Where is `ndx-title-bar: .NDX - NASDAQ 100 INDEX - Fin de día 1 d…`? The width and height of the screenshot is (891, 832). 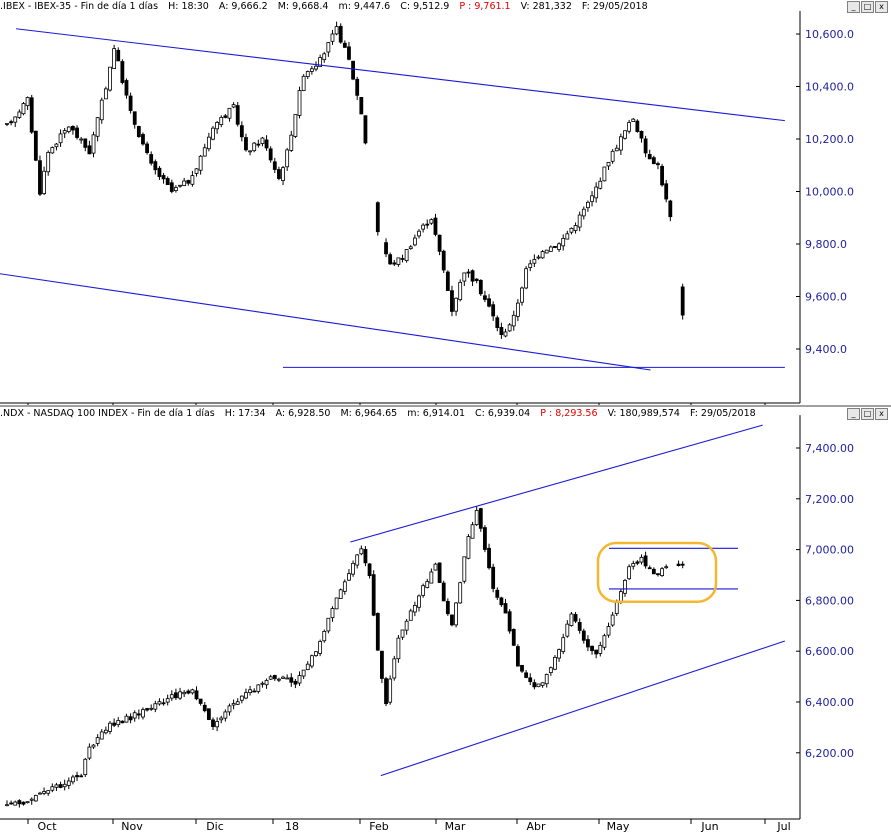 ndx-title-bar: .NDX - NASDAQ 100 INDEX - Fin de día 1 d… is located at coordinates (445, 413).